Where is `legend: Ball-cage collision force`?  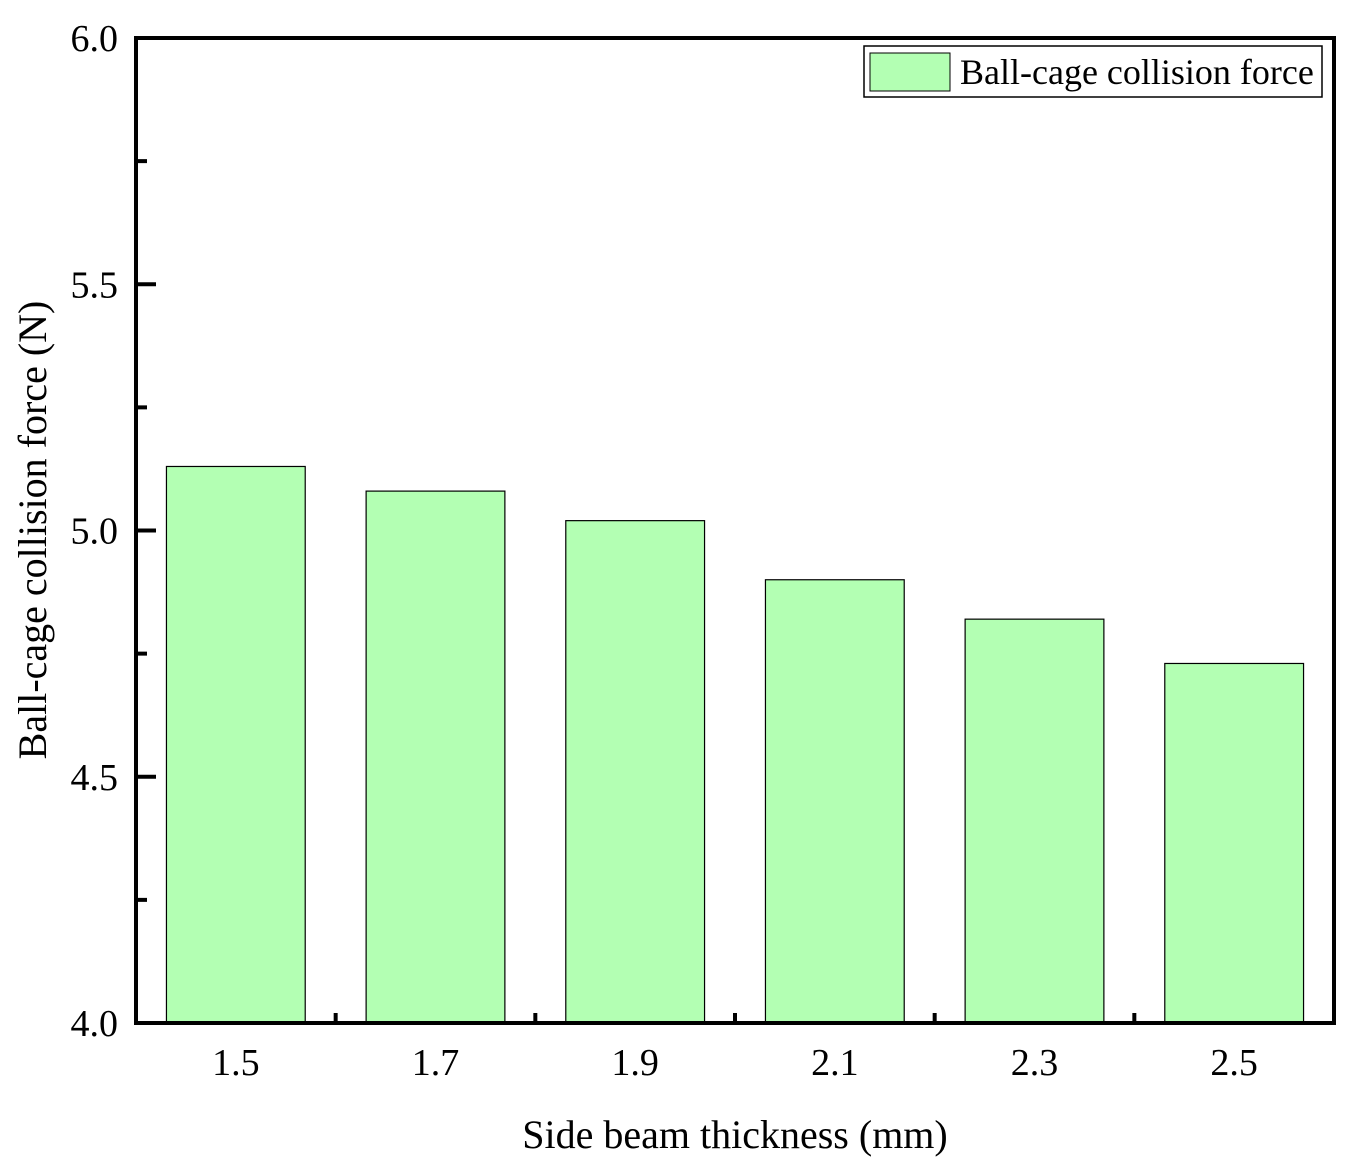
legend: Ball-cage collision force is located at coordinates (1093, 71).